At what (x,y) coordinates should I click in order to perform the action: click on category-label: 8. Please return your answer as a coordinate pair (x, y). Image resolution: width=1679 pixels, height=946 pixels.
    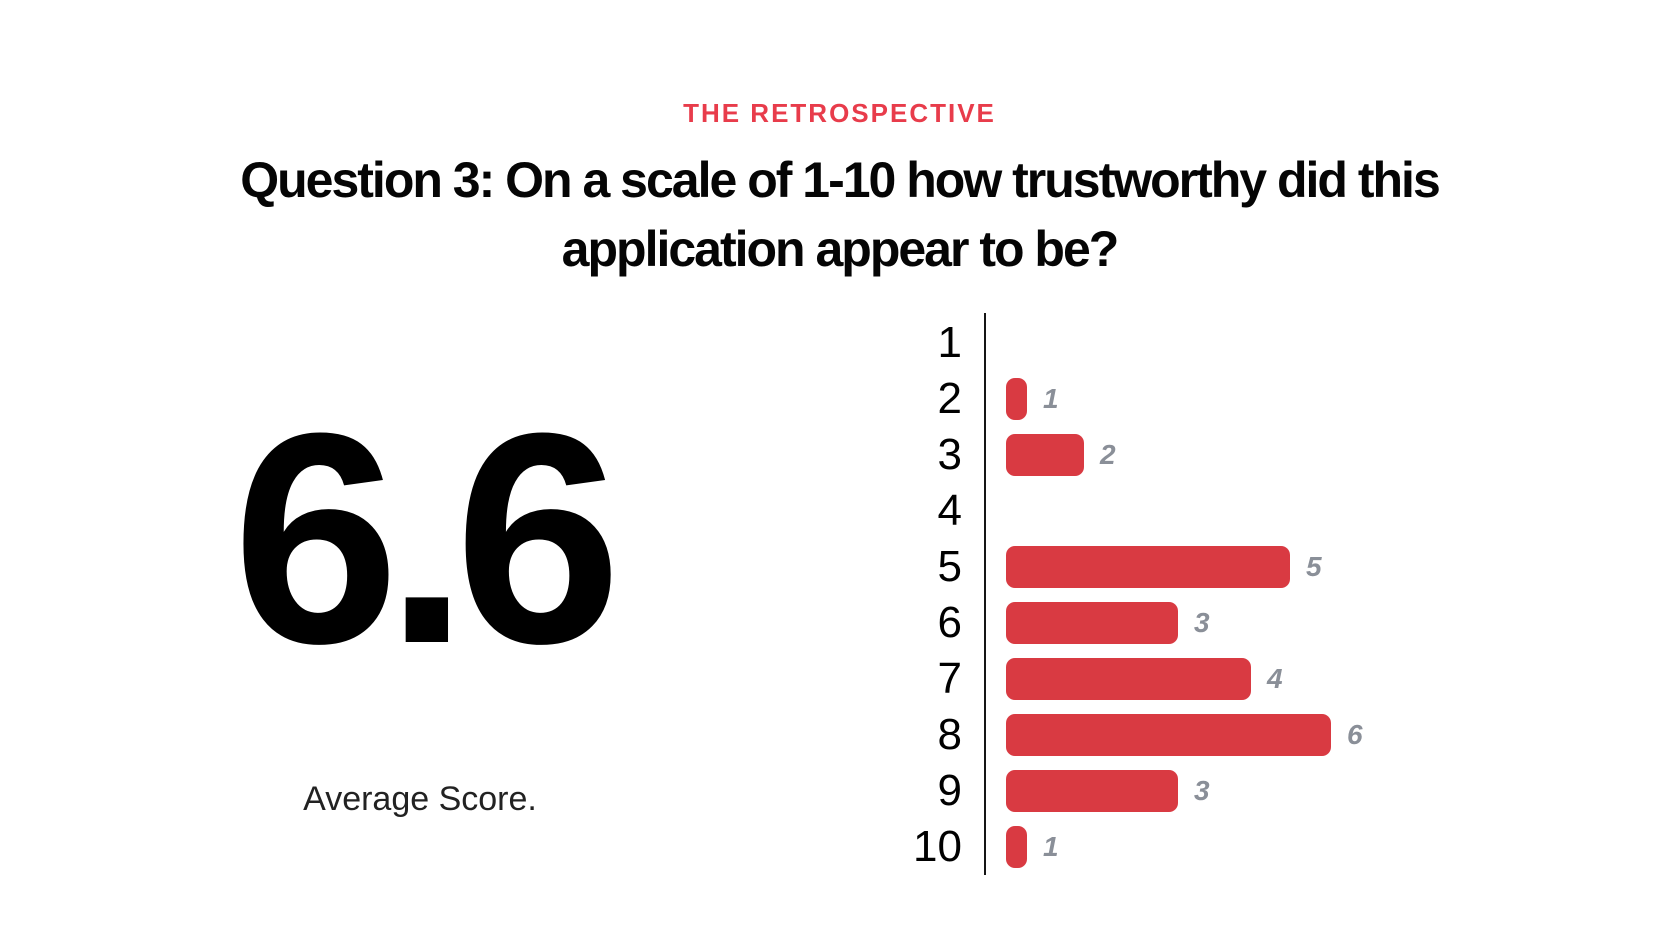
    Looking at the image, I should click on (949, 734).